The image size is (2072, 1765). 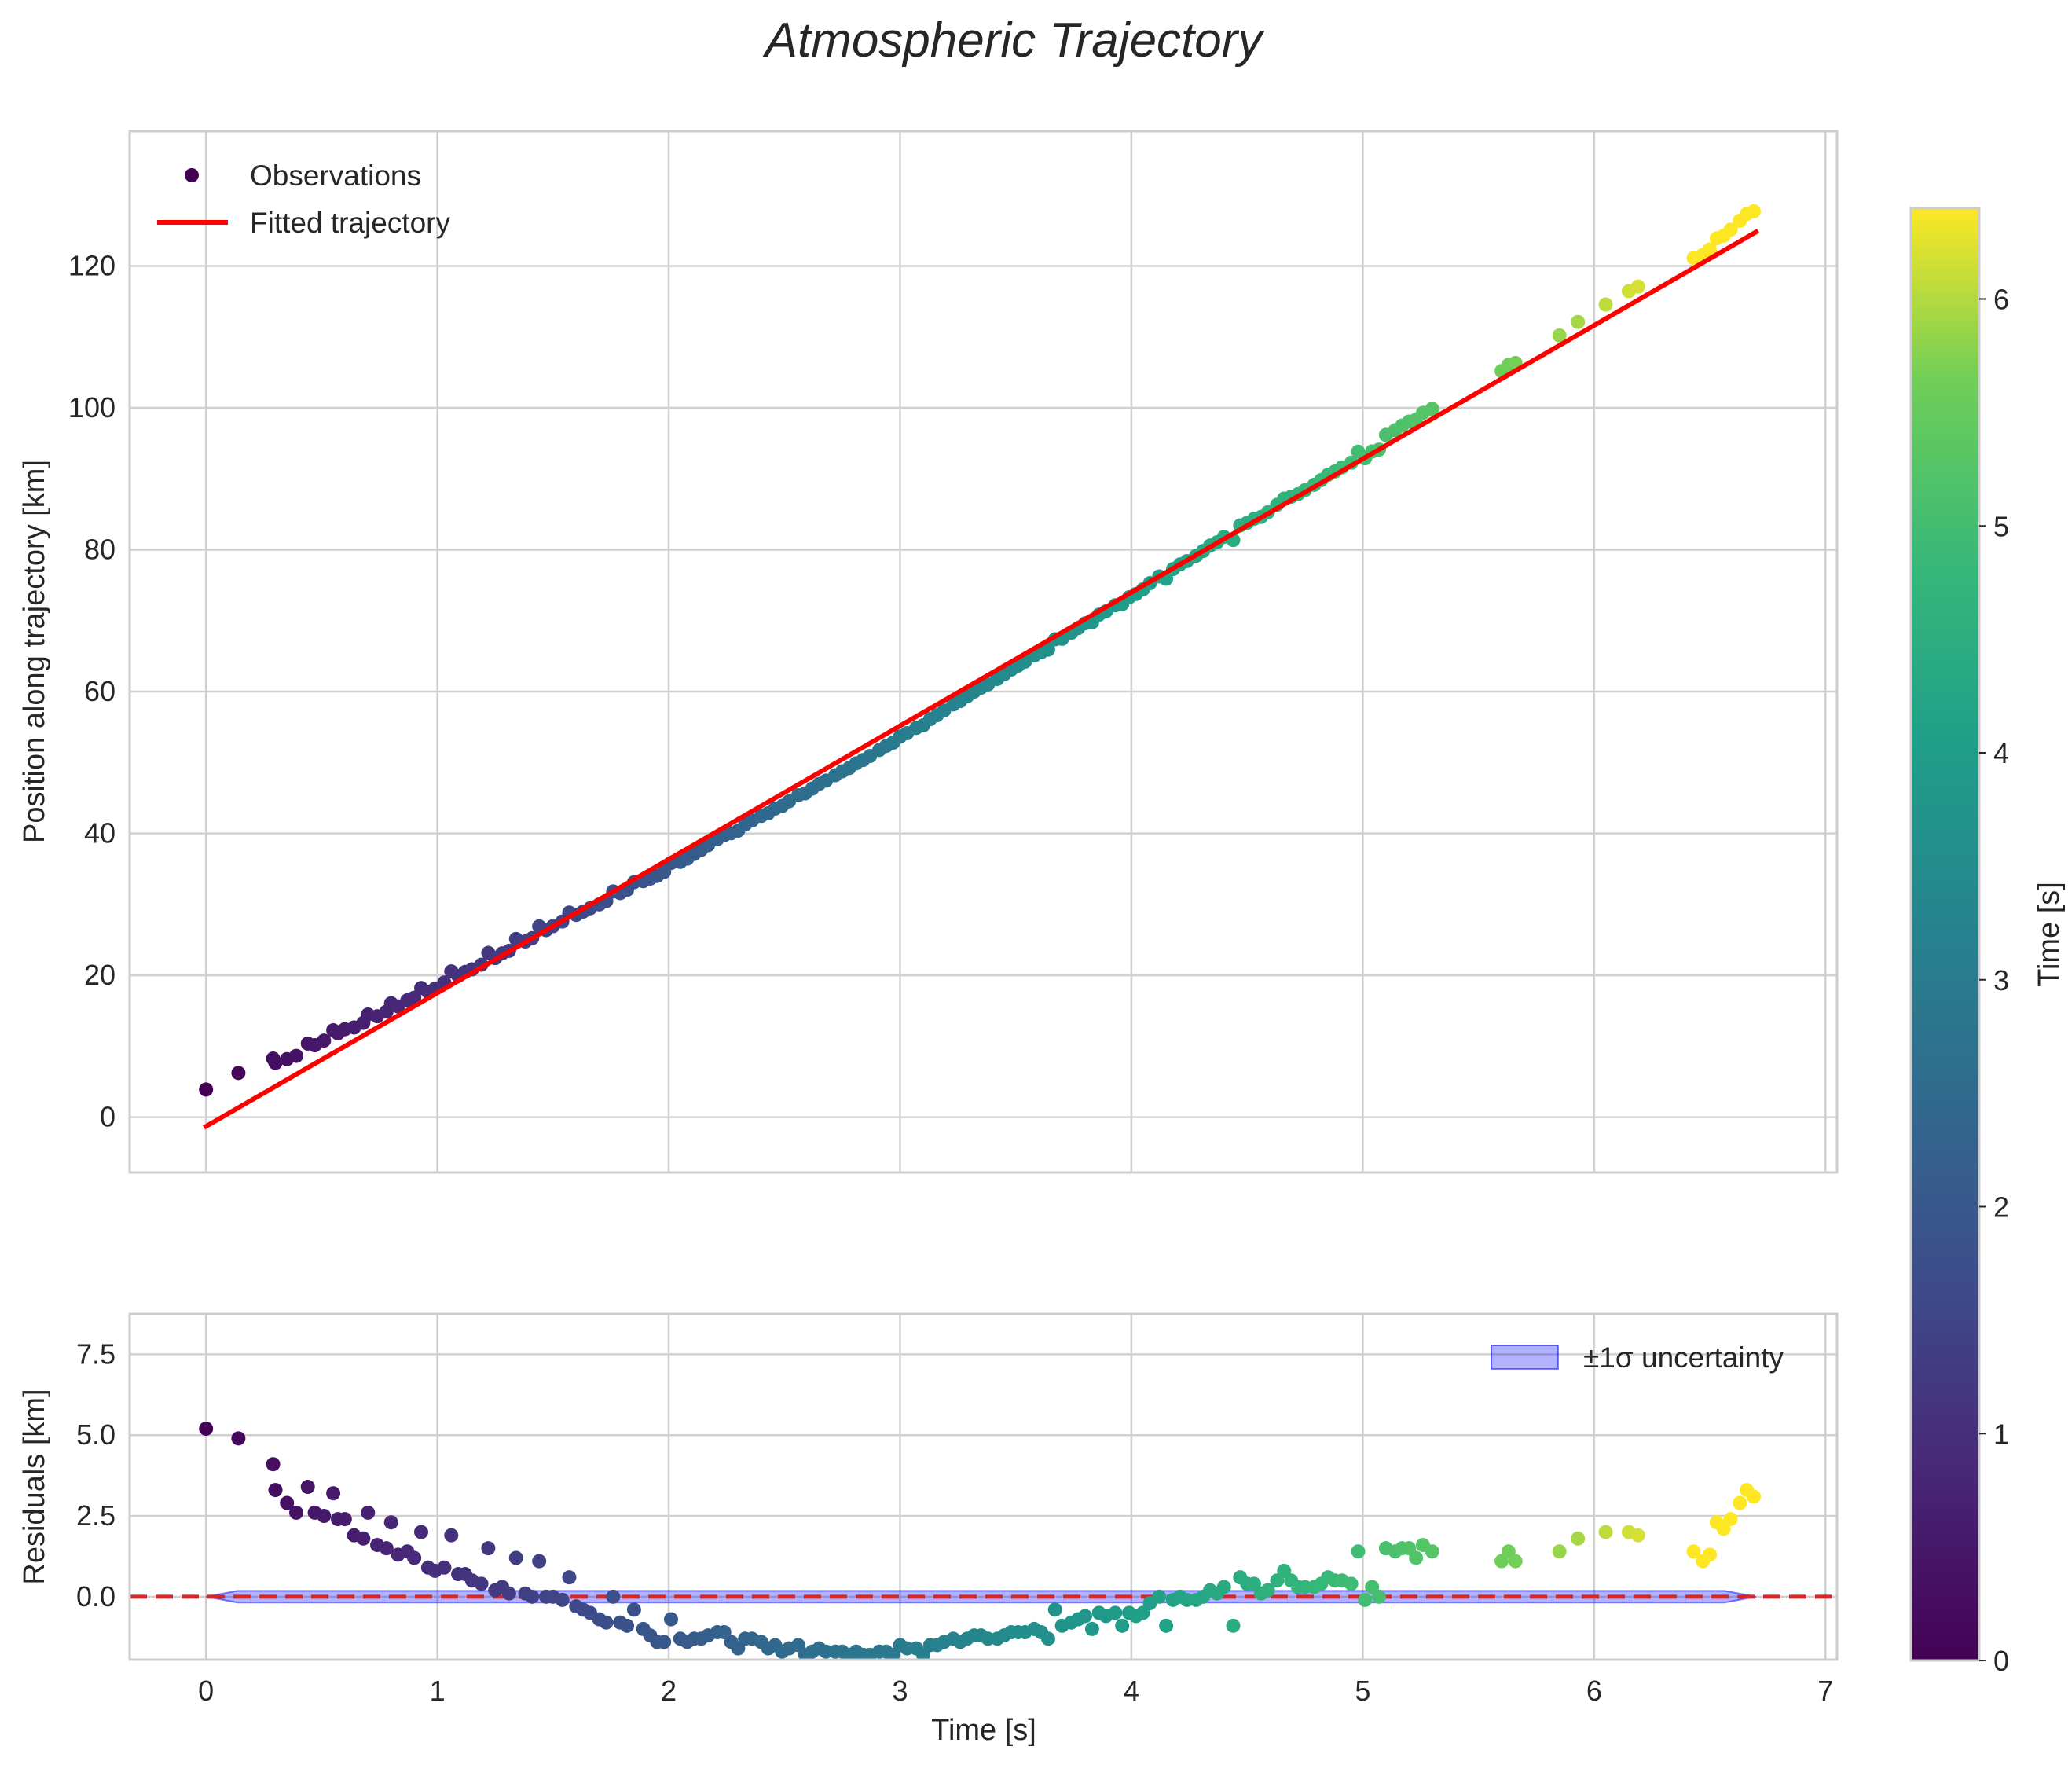 I want to click on residuals-x-tick-label: 0, so click(x=206, y=1691).